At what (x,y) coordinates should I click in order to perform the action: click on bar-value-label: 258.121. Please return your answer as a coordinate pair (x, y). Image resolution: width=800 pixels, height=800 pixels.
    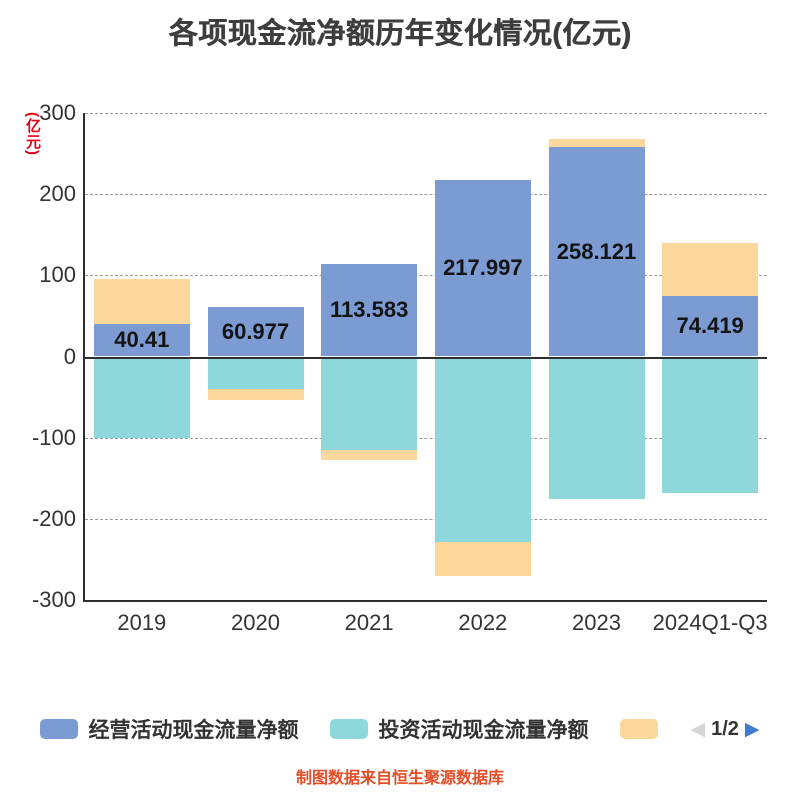
    Looking at the image, I should click on (596, 251).